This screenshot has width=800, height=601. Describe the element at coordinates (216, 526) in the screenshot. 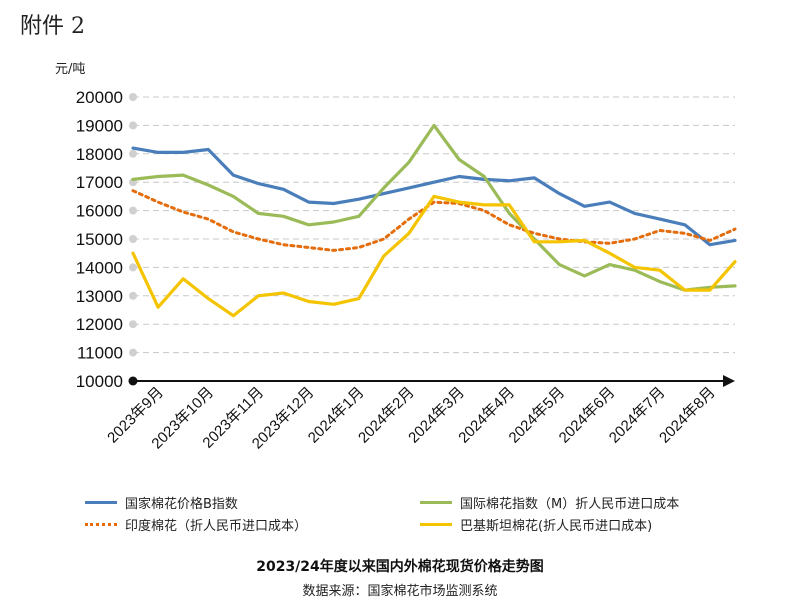

I see `legend-label-india: 印度棉花（折人民币进口成本）` at that location.